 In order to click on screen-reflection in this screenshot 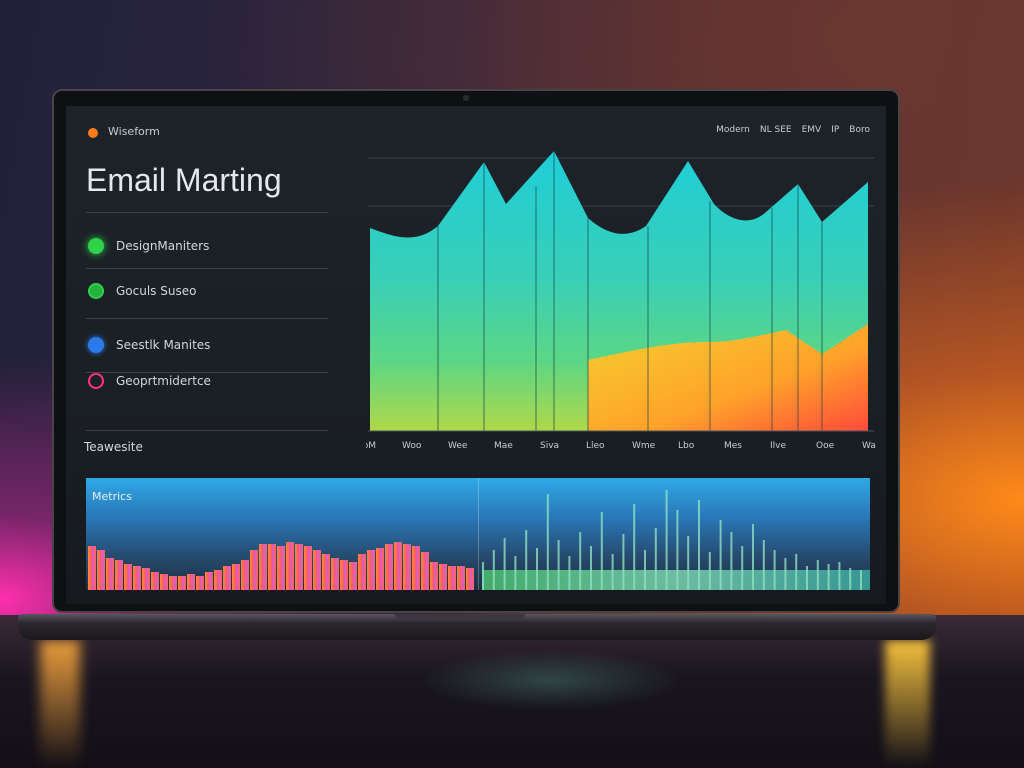, I will do `click(550, 680)`.